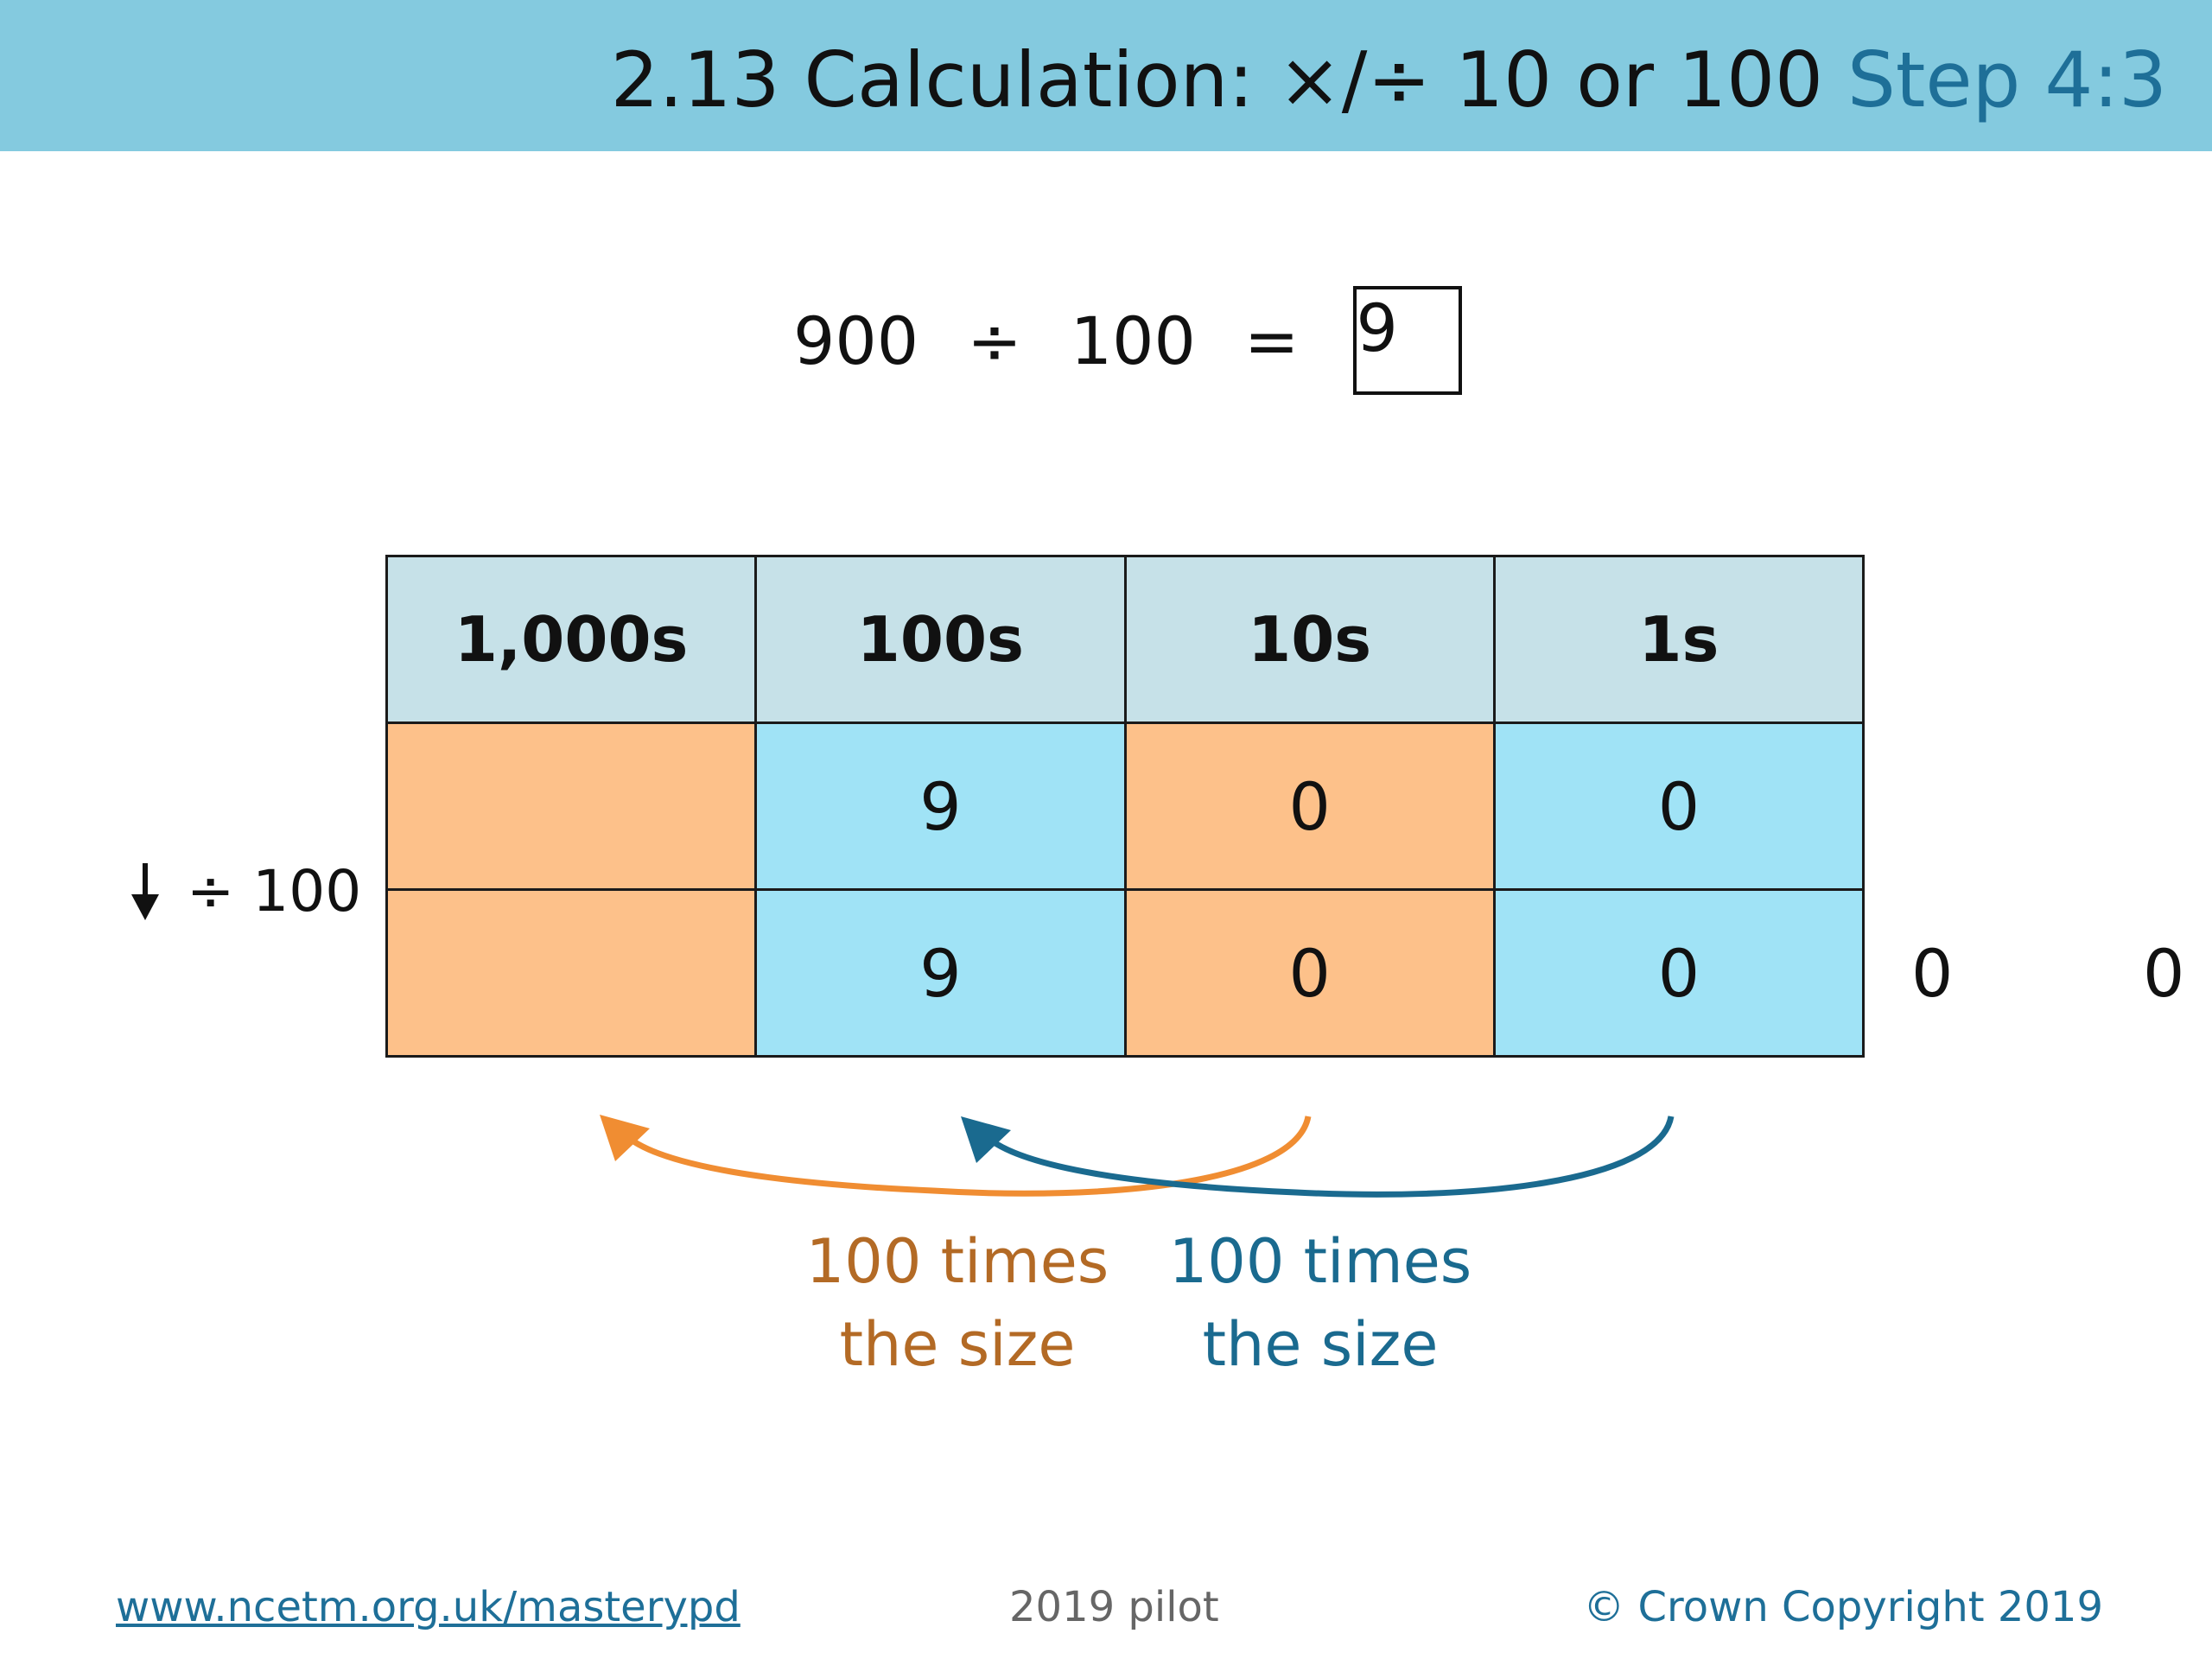  What do you see at coordinates (957, 1261) in the screenshot?
I see `caption-orange-line-1: 100 times` at bounding box center [957, 1261].